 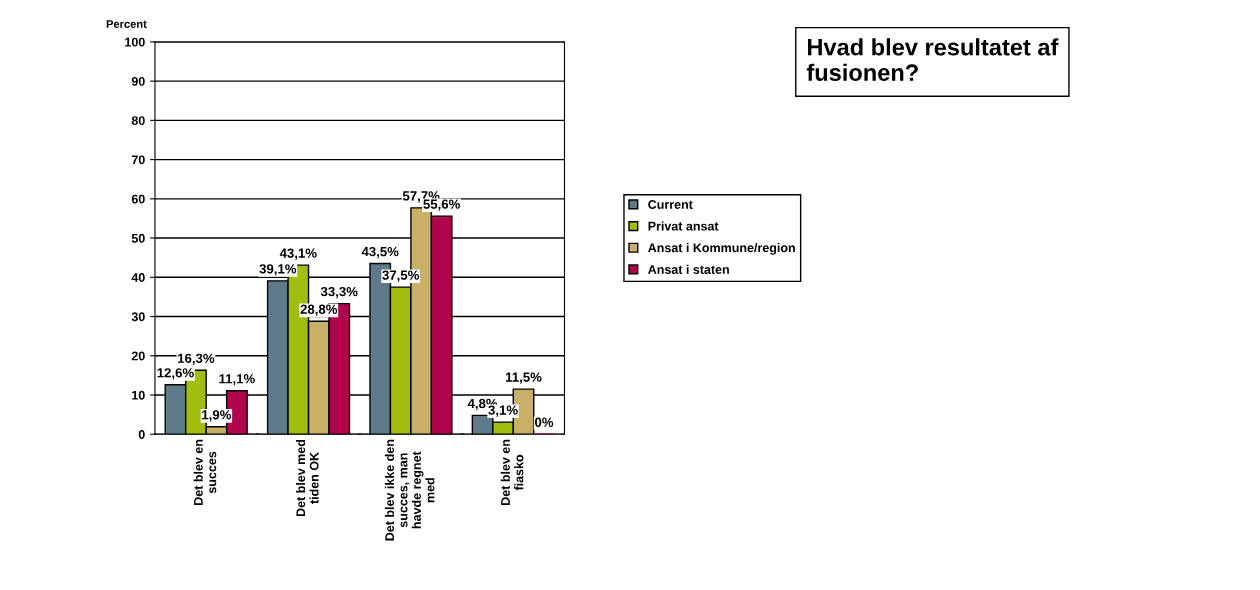 I want to click on y-tick-label: 20, so click(x=138, y=356).